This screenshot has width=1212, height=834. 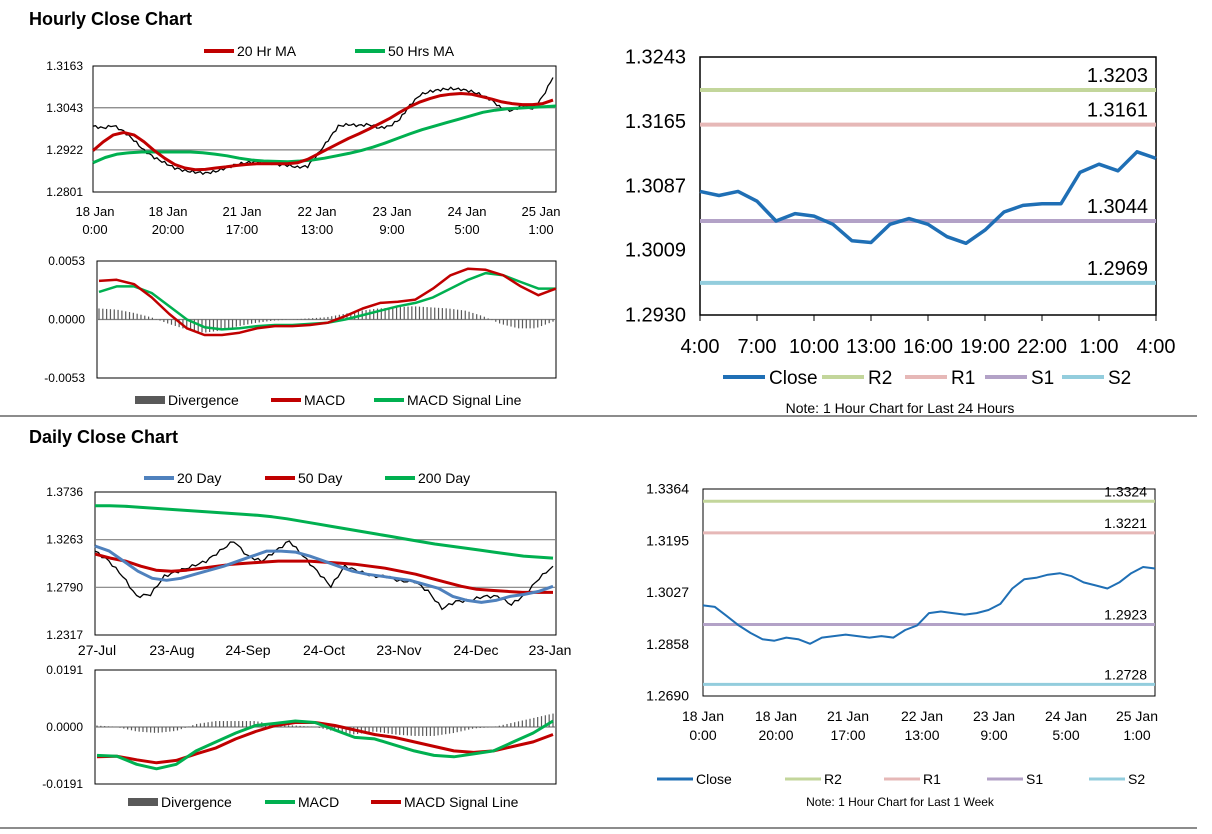 What do you see at coordinates (97, 650) in the screenshot?
I see `daily-price-x-tick-label: 27-Jul` at bounding box center [97, 650].